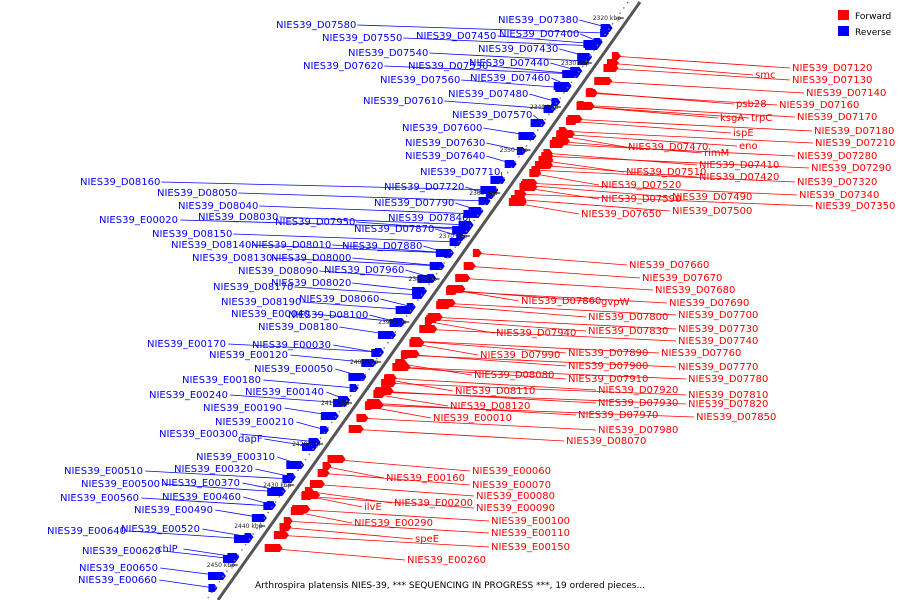 The width and height of the screenshot is (900, 600). What do you see at coordinates (414, 203) in the screenshot?
I see `reverse-gene-label: NIES39_D07790` at bounding box center [414, 203].